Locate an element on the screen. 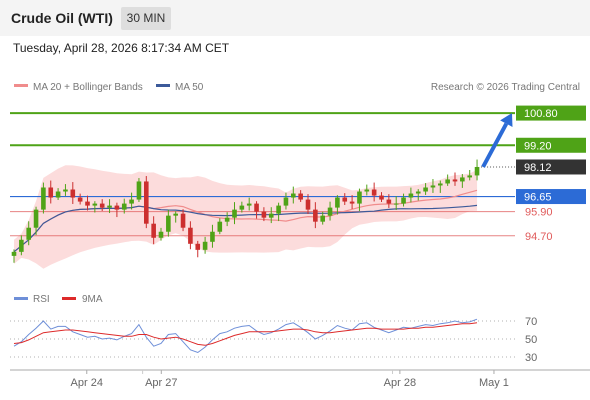  pivot-price-label: 95.90 is located at coordinates (539, 213).